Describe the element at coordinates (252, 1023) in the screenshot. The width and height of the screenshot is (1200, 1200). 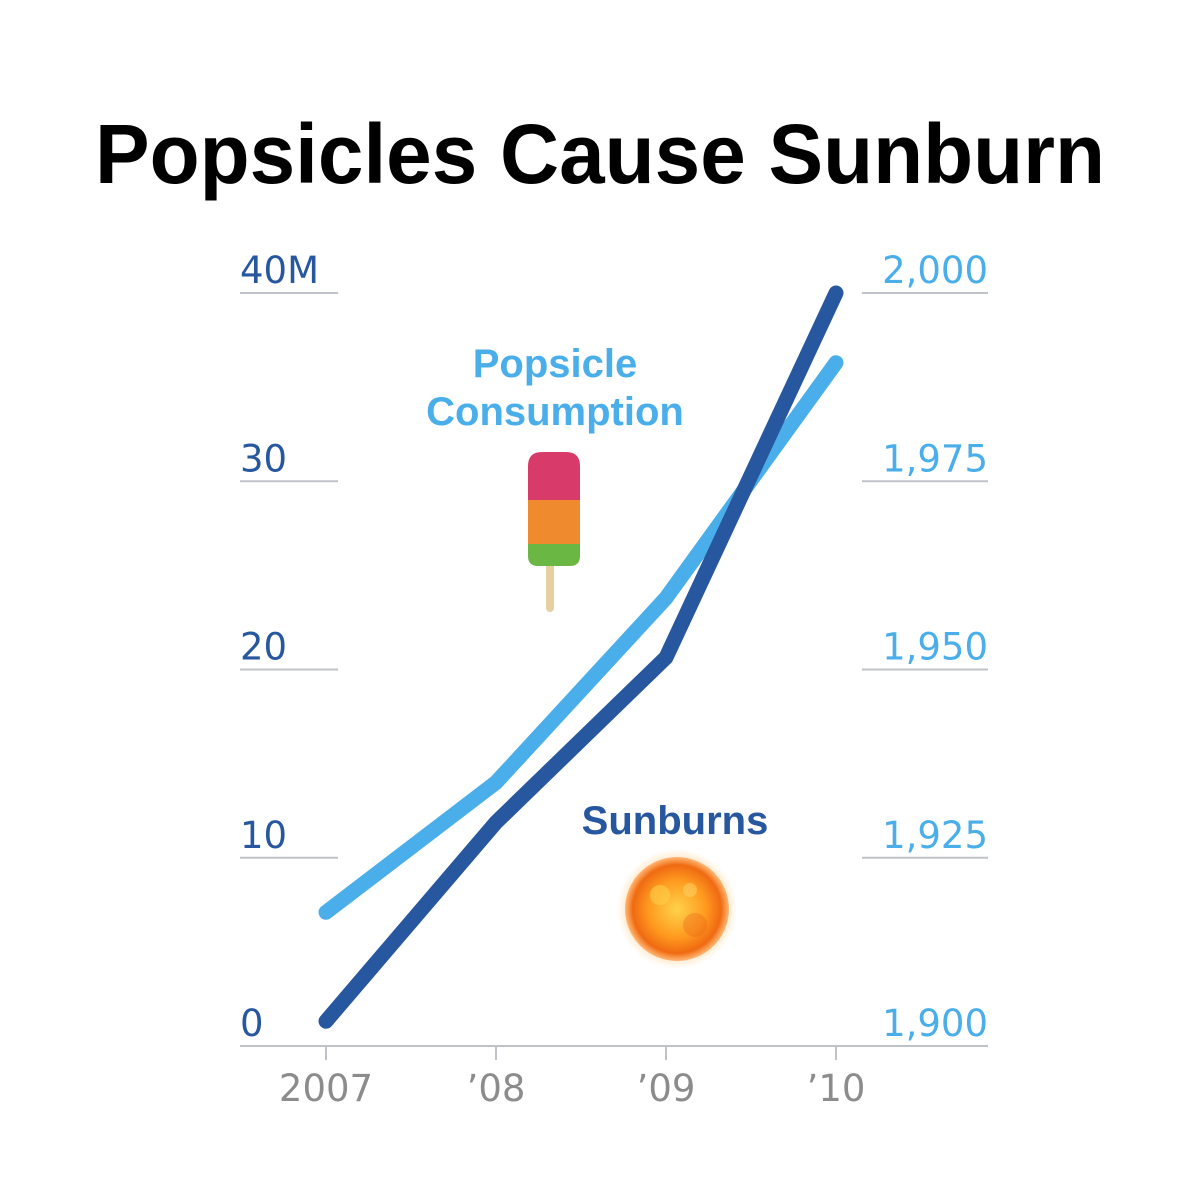
I see `left-tick-label: 0` at that location.